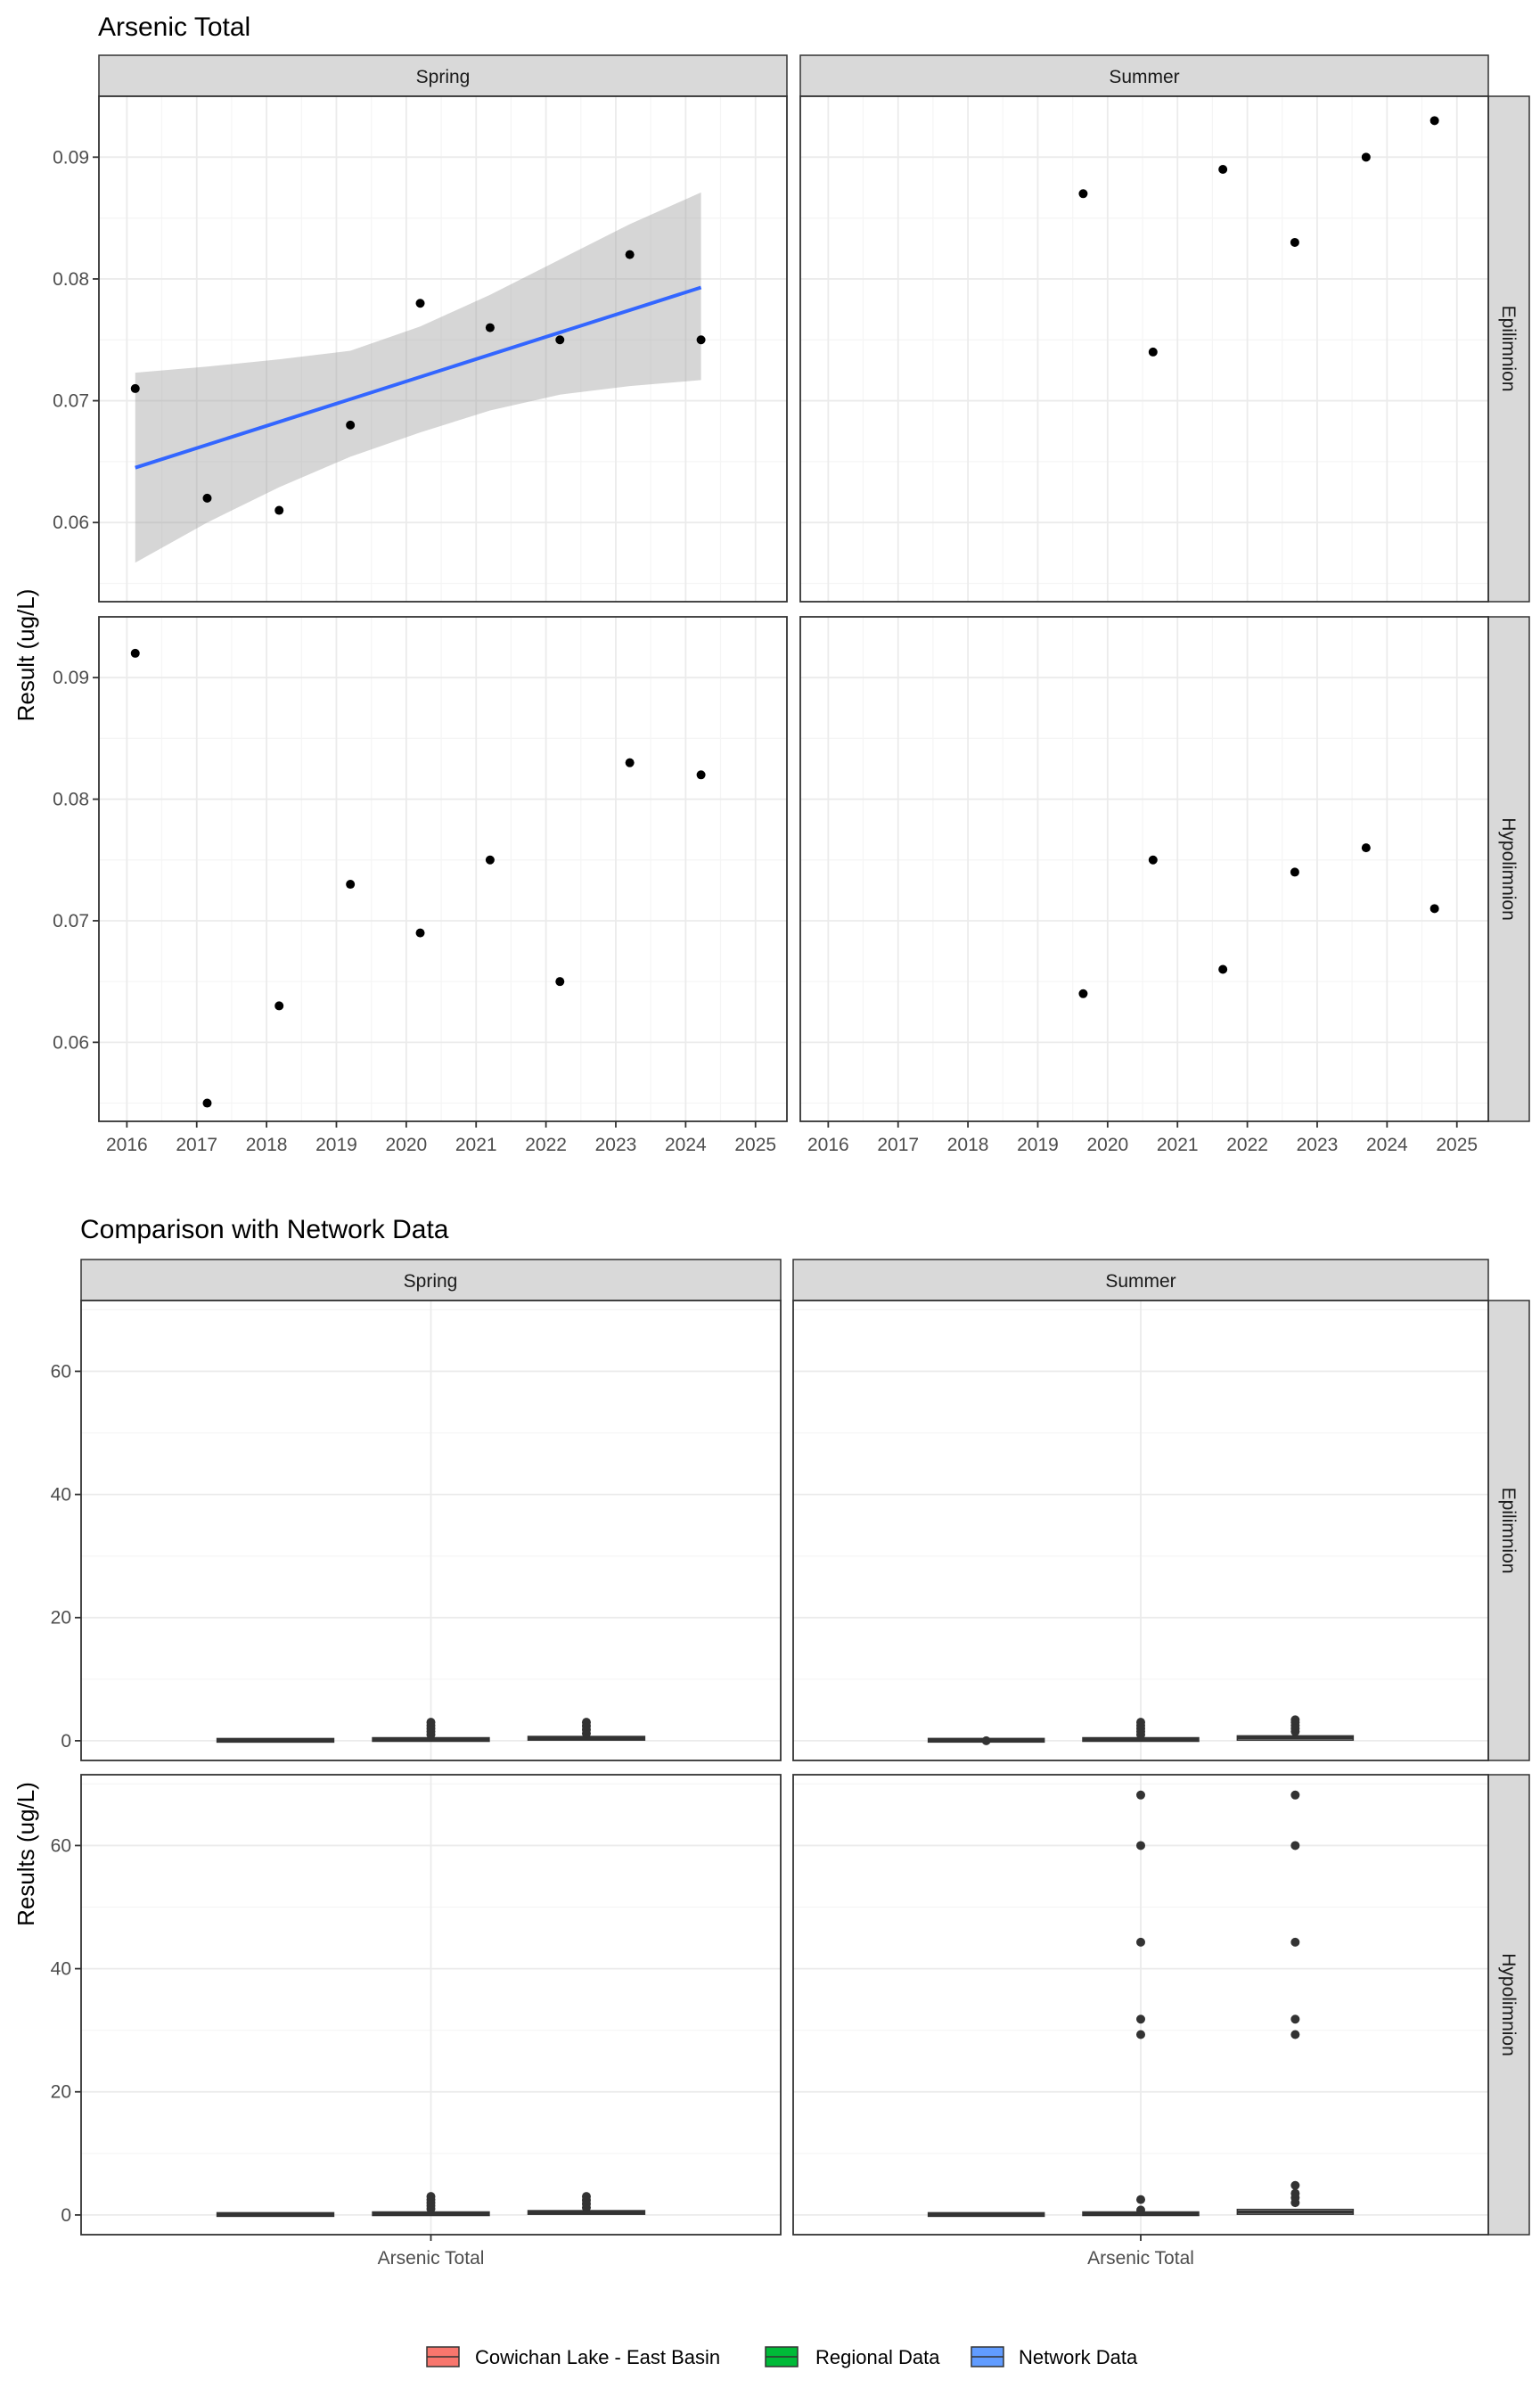  Describe the element at coordinates (25, 655) in the screenshot. I see `chart-1-y-axis-title: Result (ug/L)` at that location.